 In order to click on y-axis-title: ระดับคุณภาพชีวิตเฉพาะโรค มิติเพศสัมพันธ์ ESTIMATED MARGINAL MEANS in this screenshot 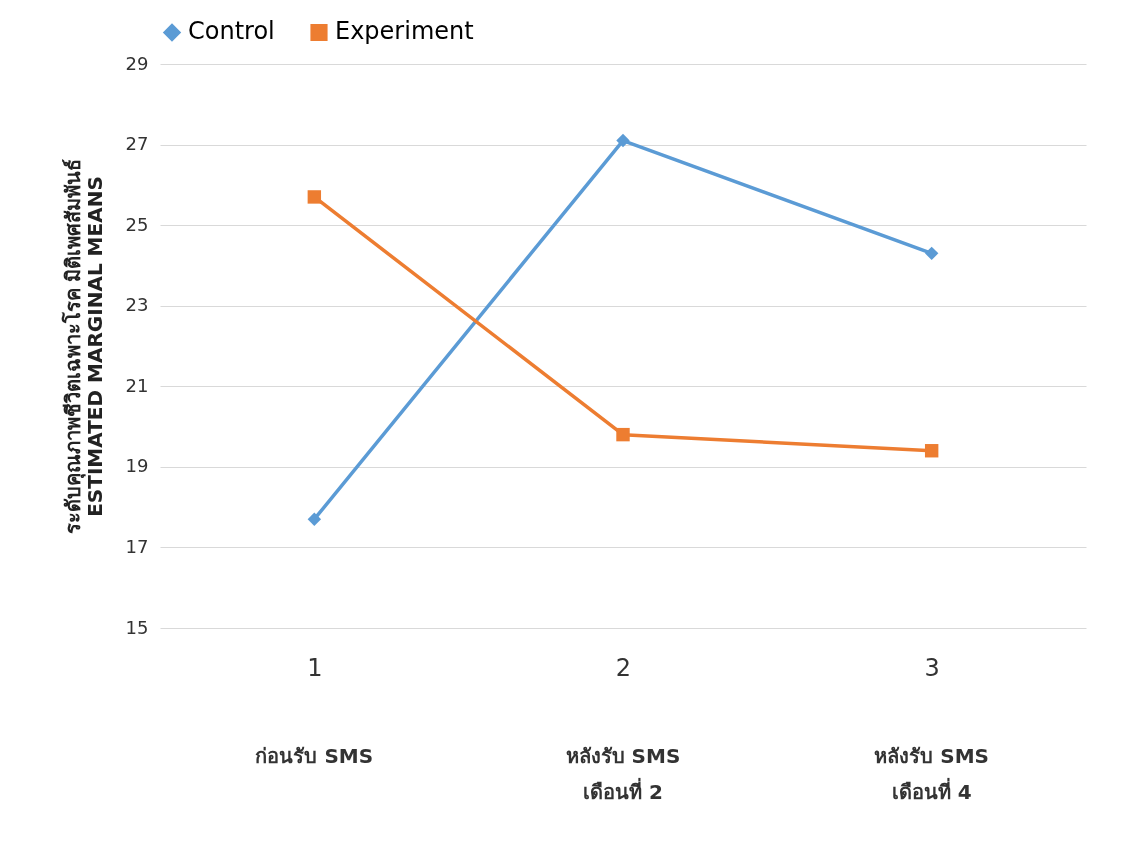, I will do `click(83, 346)`.